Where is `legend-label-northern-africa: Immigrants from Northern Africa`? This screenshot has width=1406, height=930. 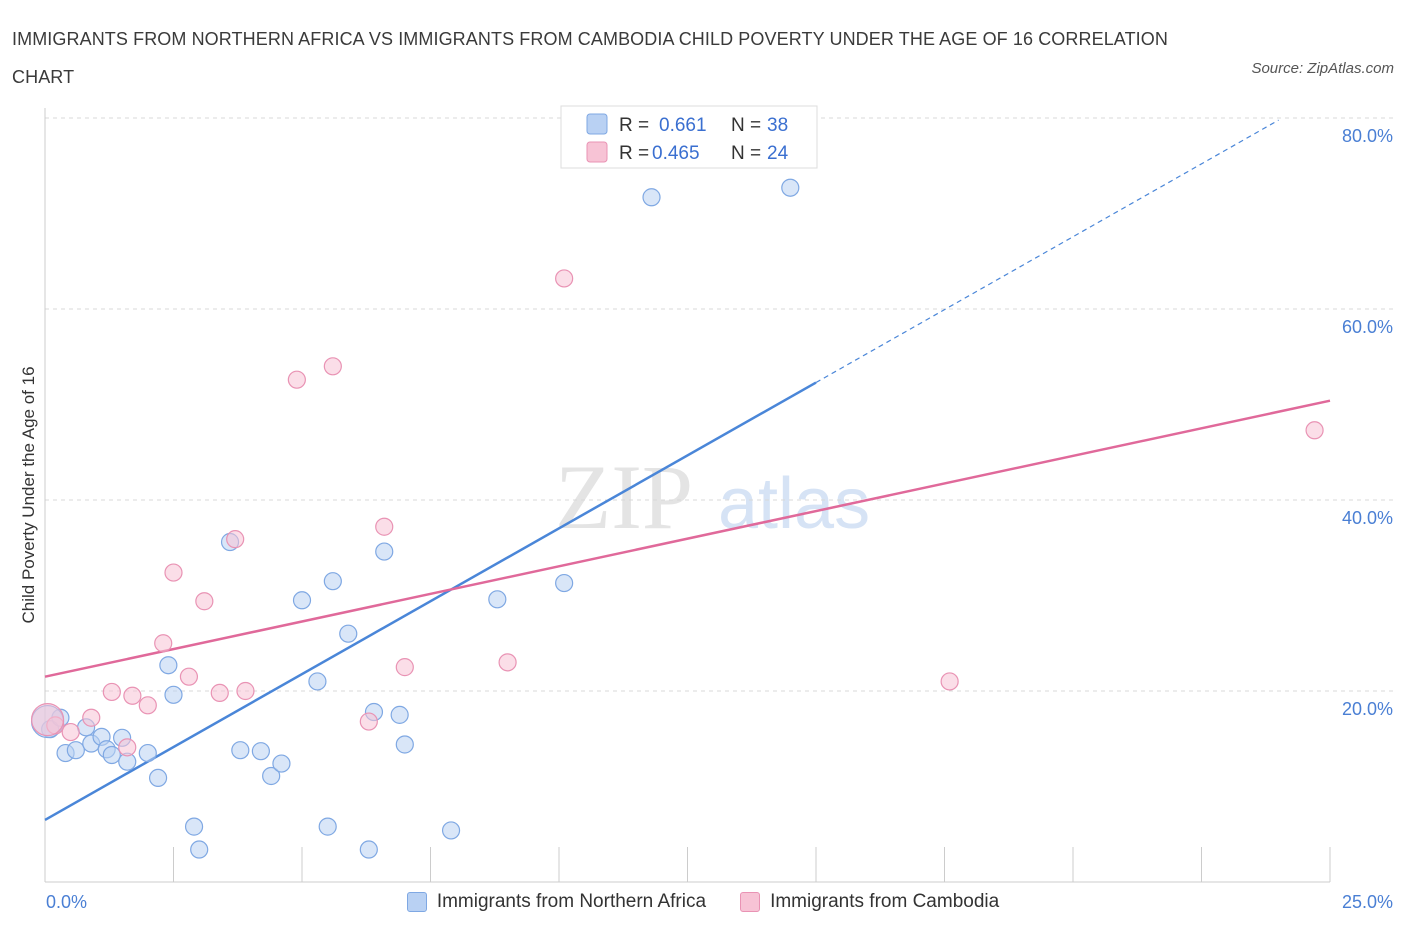 legend-label-northern-africa: Immigrants from Northern Africa is located at coordinates (571, 901).